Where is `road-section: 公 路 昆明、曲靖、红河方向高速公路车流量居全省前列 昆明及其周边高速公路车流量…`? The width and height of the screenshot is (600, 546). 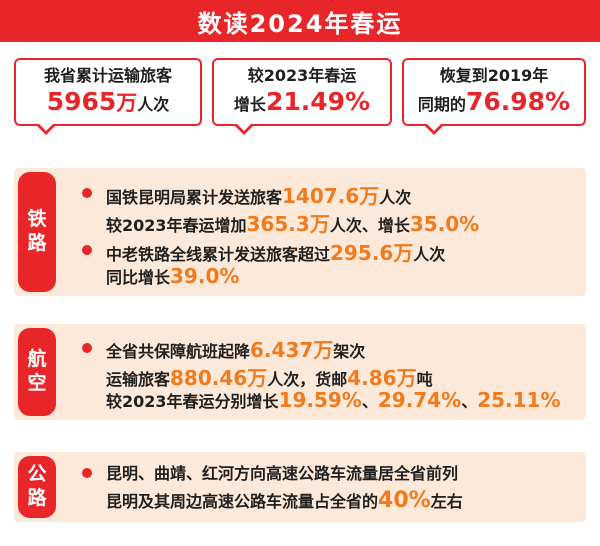
road-section: 公 路 昆明、曲靖、红河方向高速公路车流量居全省前列 昆明及其周边高速公路车流量… is located at coordinates (300, 487).